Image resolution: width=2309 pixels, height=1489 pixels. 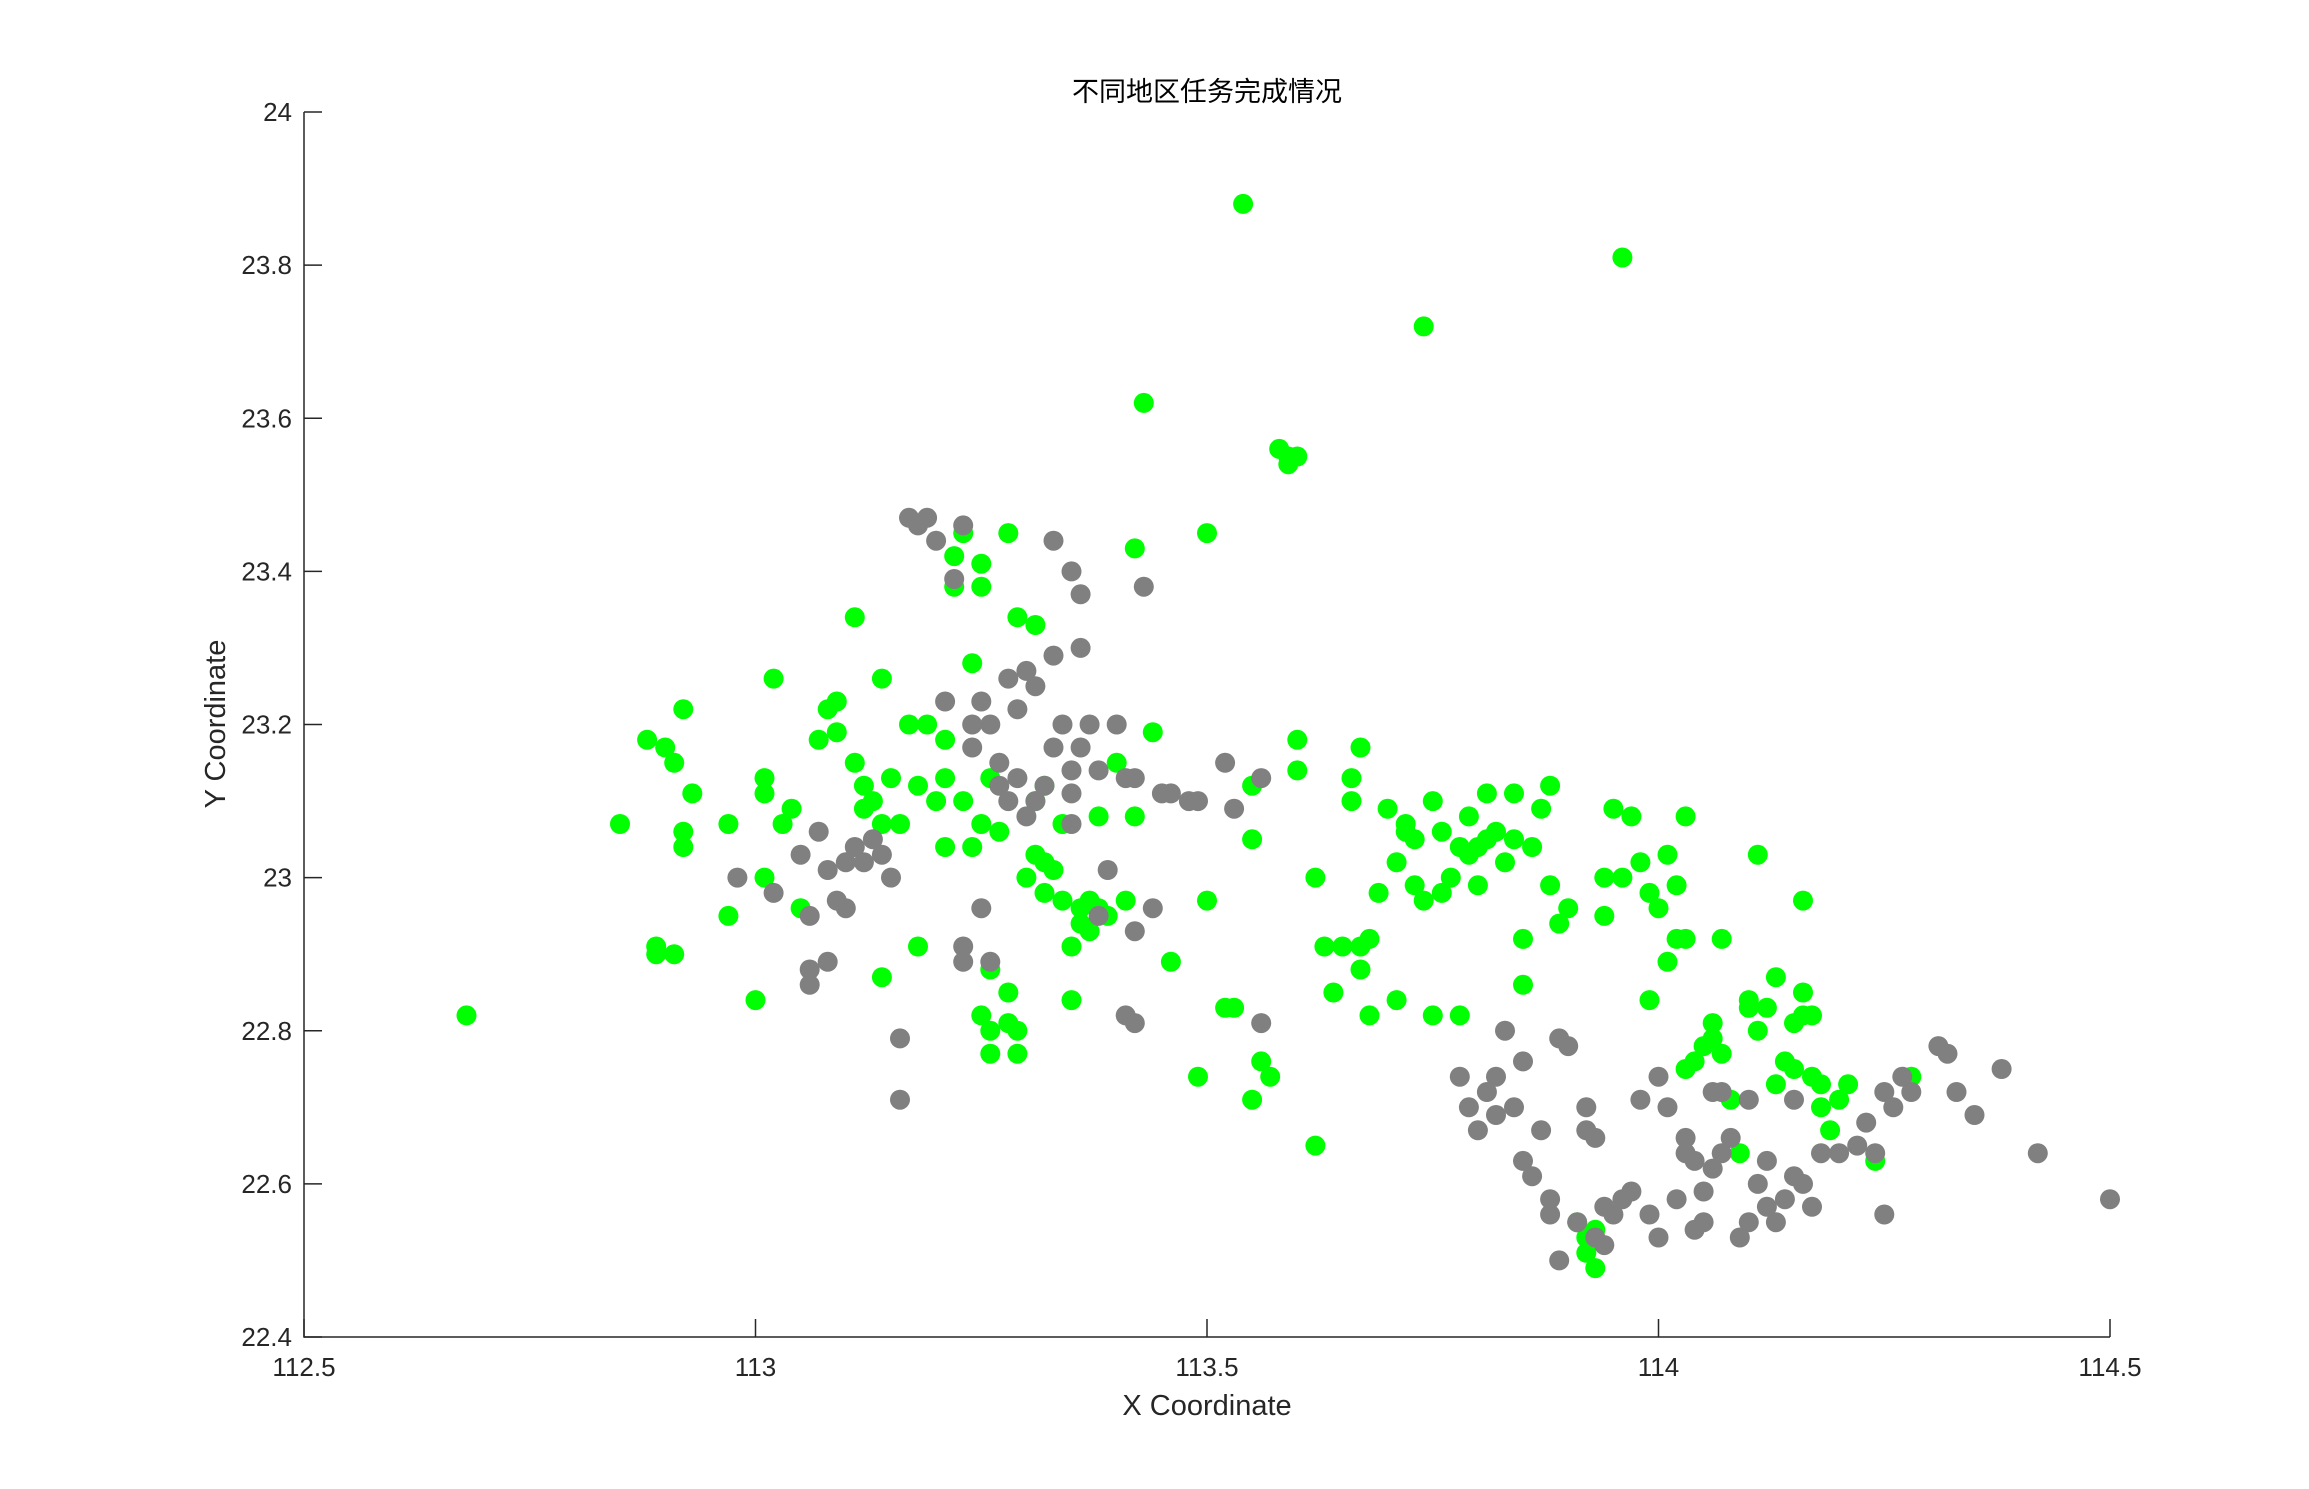 What do you see at coordinates (277, 878) in the screenshot?
I see `y-tick-label: 23` at bounding box center [277, 878].